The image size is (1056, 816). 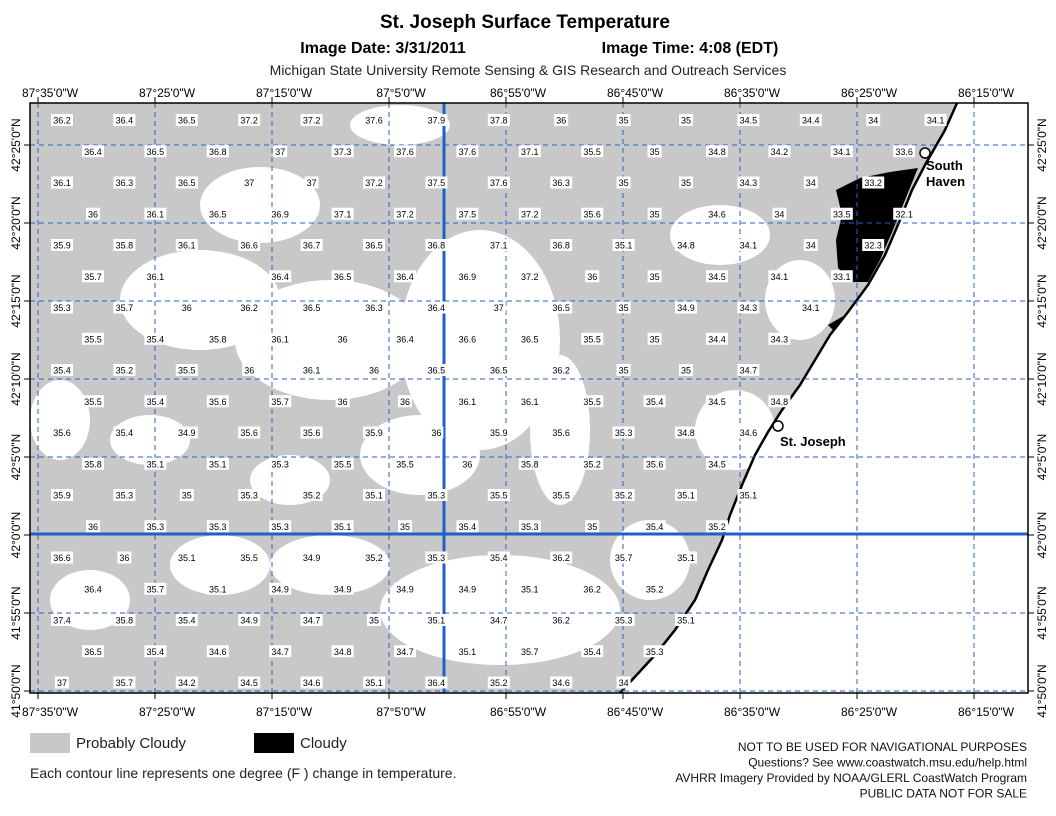 What do you see at coordinates (374, 433) in the screenshot?
I see `temperature-label: 35.9` at bounding box center [374, 433].